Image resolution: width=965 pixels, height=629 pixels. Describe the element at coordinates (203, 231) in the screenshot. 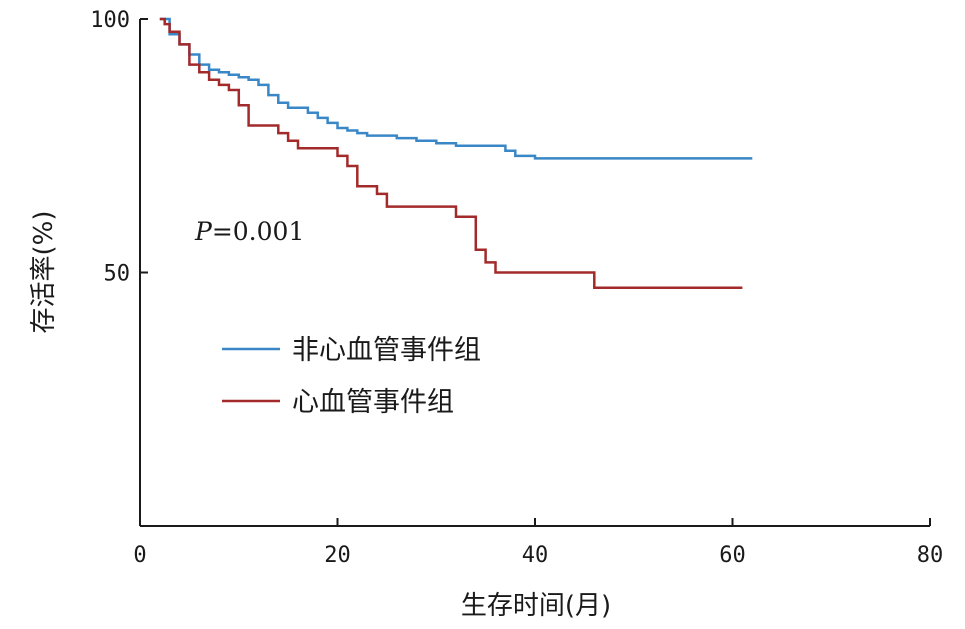

I see `p-value-symbol: P` at that location.